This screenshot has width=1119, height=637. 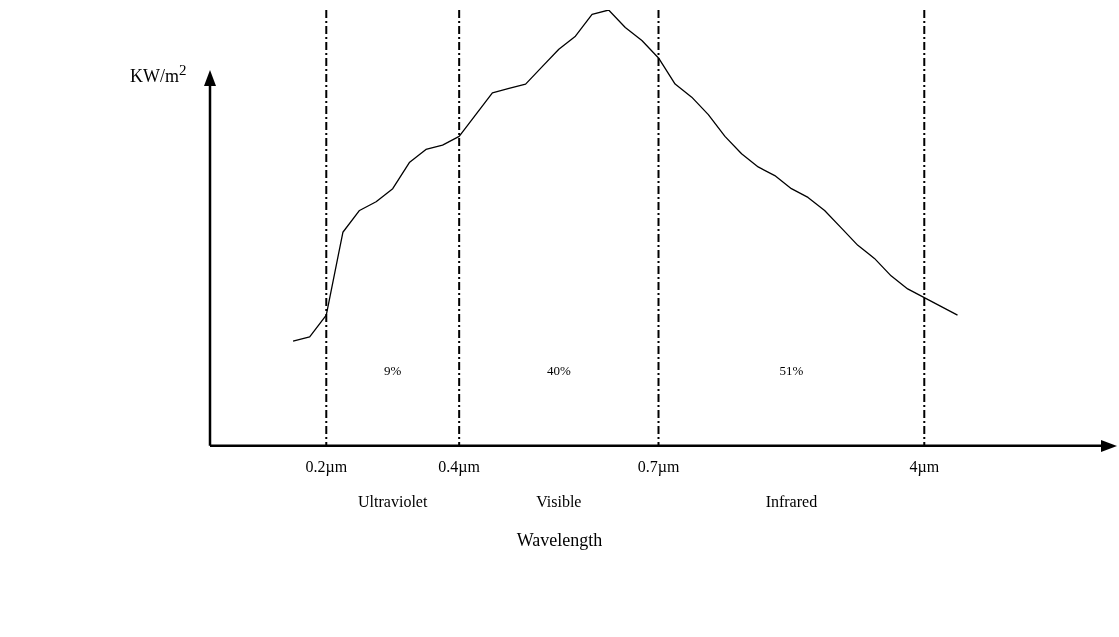 I want to click on text: Infrared, so click(x=791, y=501).